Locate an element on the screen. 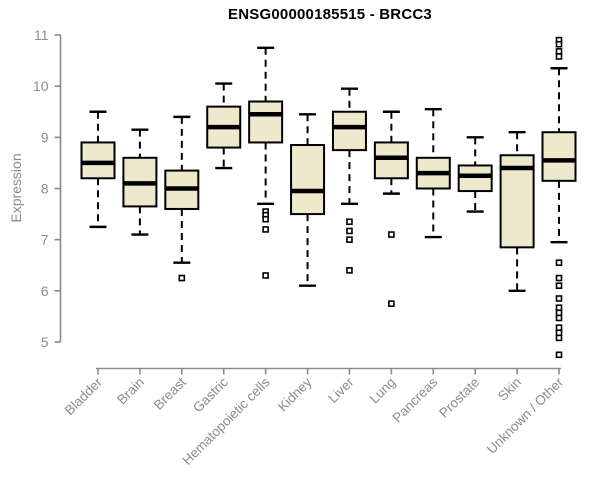 The image size is (600, 500). chart-title: ENSG00000185515 - BRCC3 is located at coordinates (330, 14).